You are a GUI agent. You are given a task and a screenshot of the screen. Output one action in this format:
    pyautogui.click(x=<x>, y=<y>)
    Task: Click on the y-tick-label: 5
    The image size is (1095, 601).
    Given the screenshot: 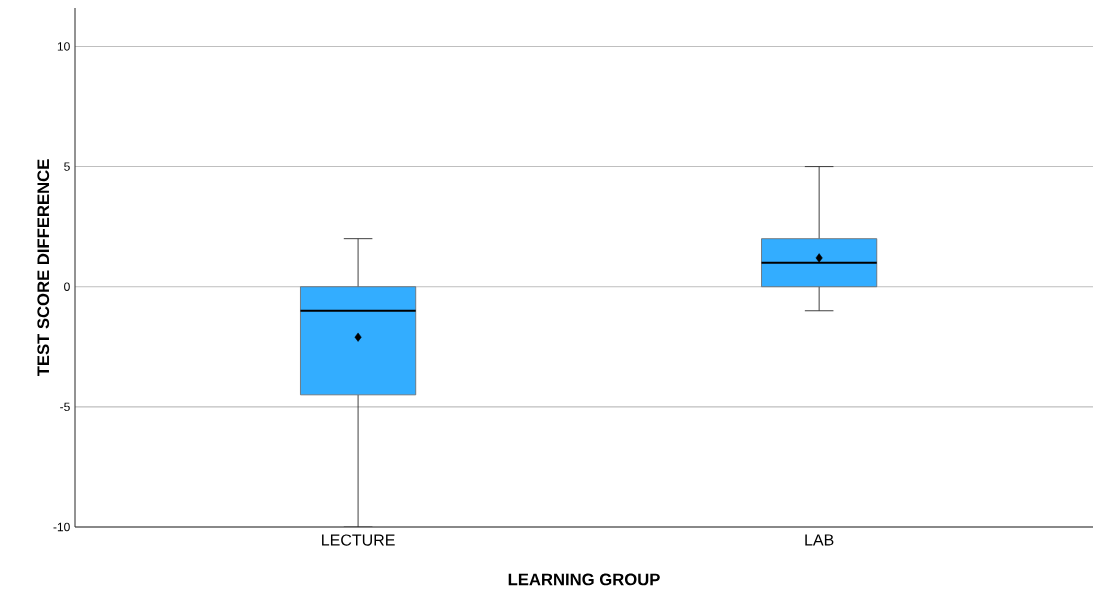 What is the action you would take?
    pyautogui.click(x=67, y=166)
    